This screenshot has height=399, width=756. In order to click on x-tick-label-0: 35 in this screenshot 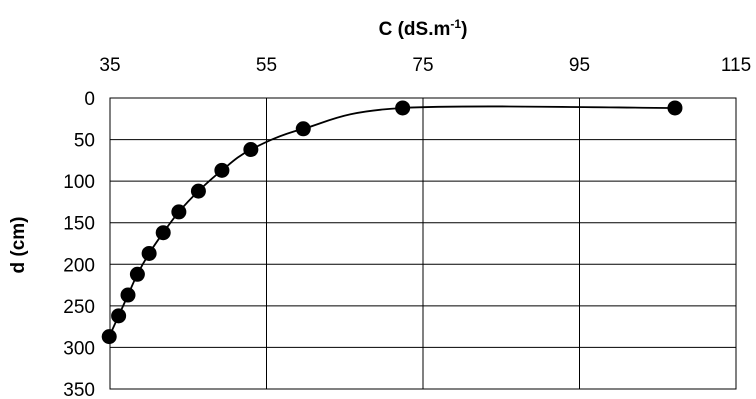, I will do `click(109, 65)`.